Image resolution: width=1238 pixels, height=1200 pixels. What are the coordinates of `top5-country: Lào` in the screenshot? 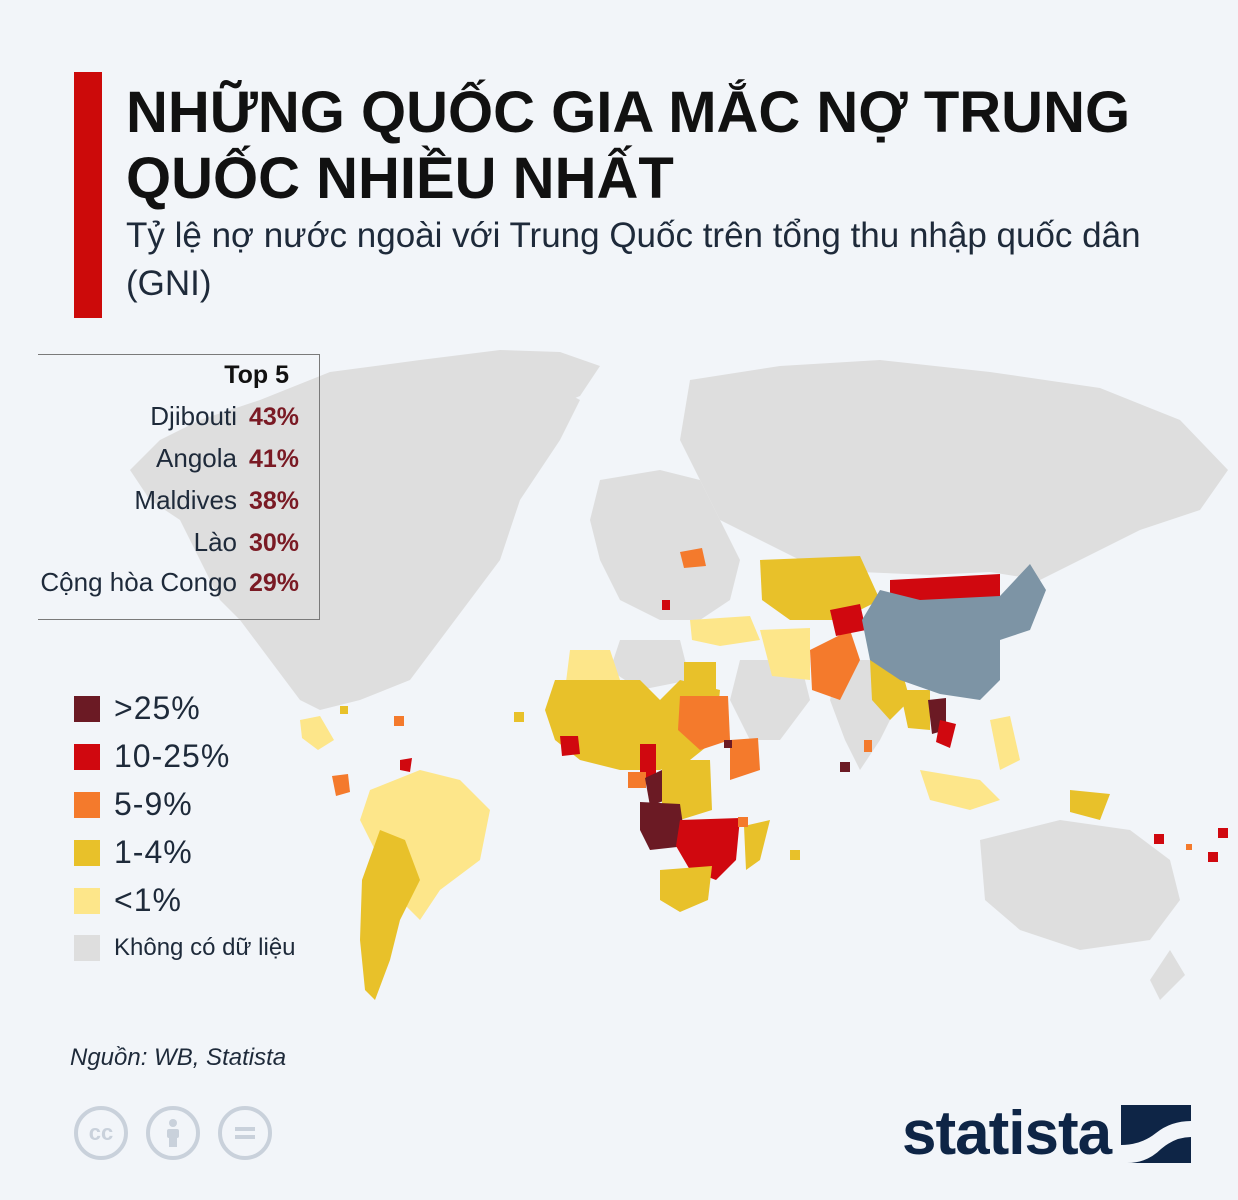 It's located at (215, 542).